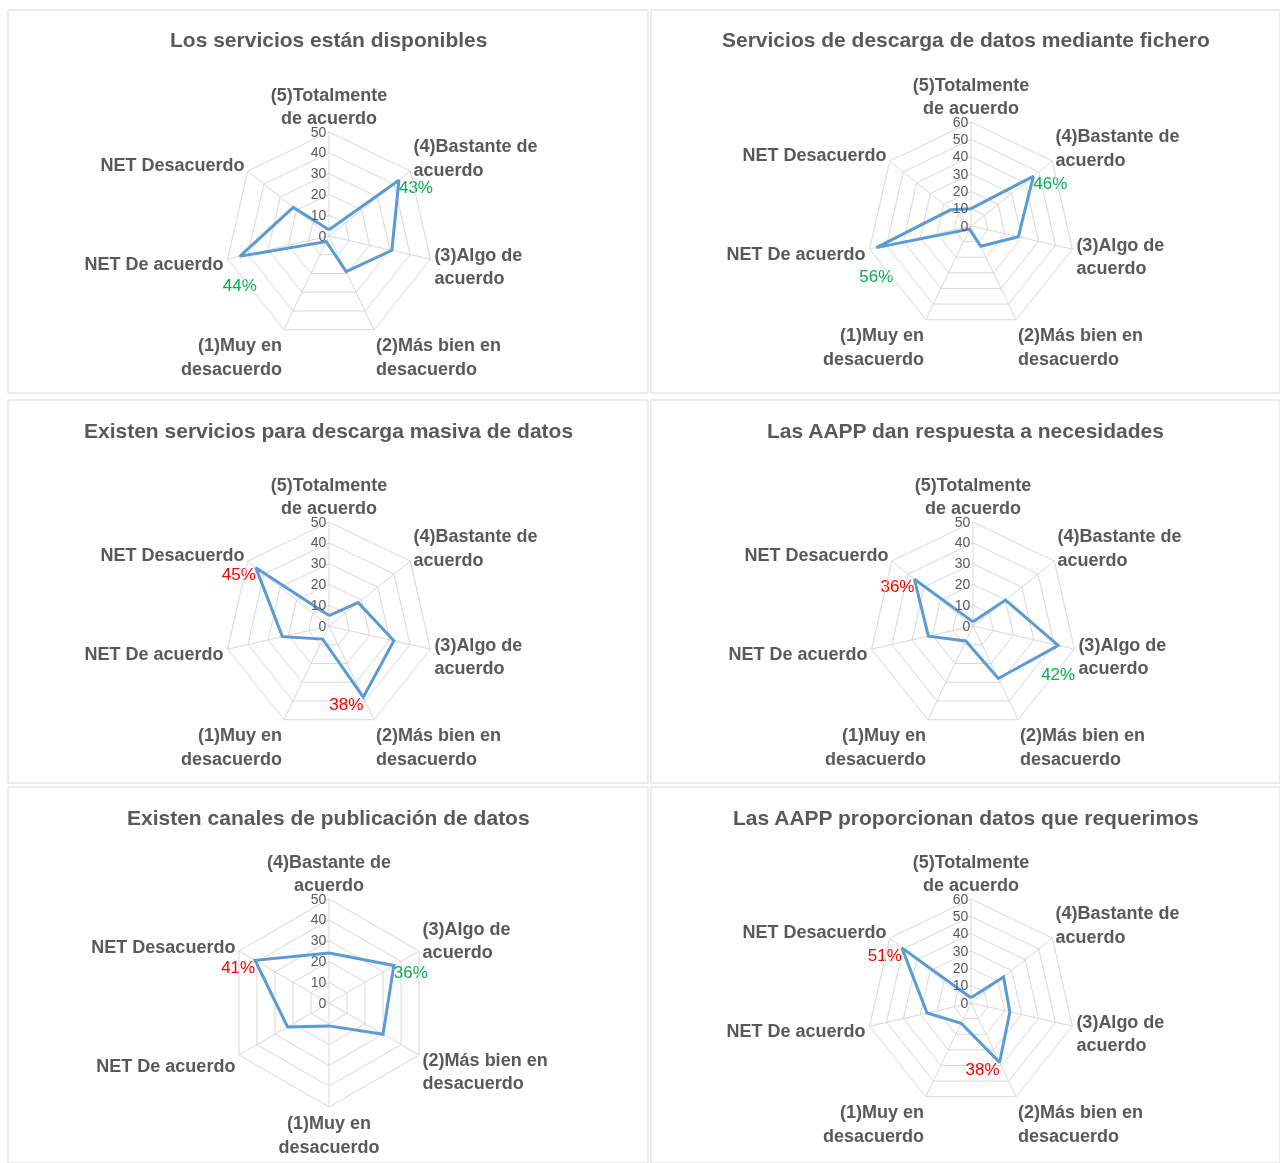 The width and height of the screenshot is (1280, 1163). Describe the element at coordinates (876, 277) in the screenshot. I see `data-label: 56%` at that location.